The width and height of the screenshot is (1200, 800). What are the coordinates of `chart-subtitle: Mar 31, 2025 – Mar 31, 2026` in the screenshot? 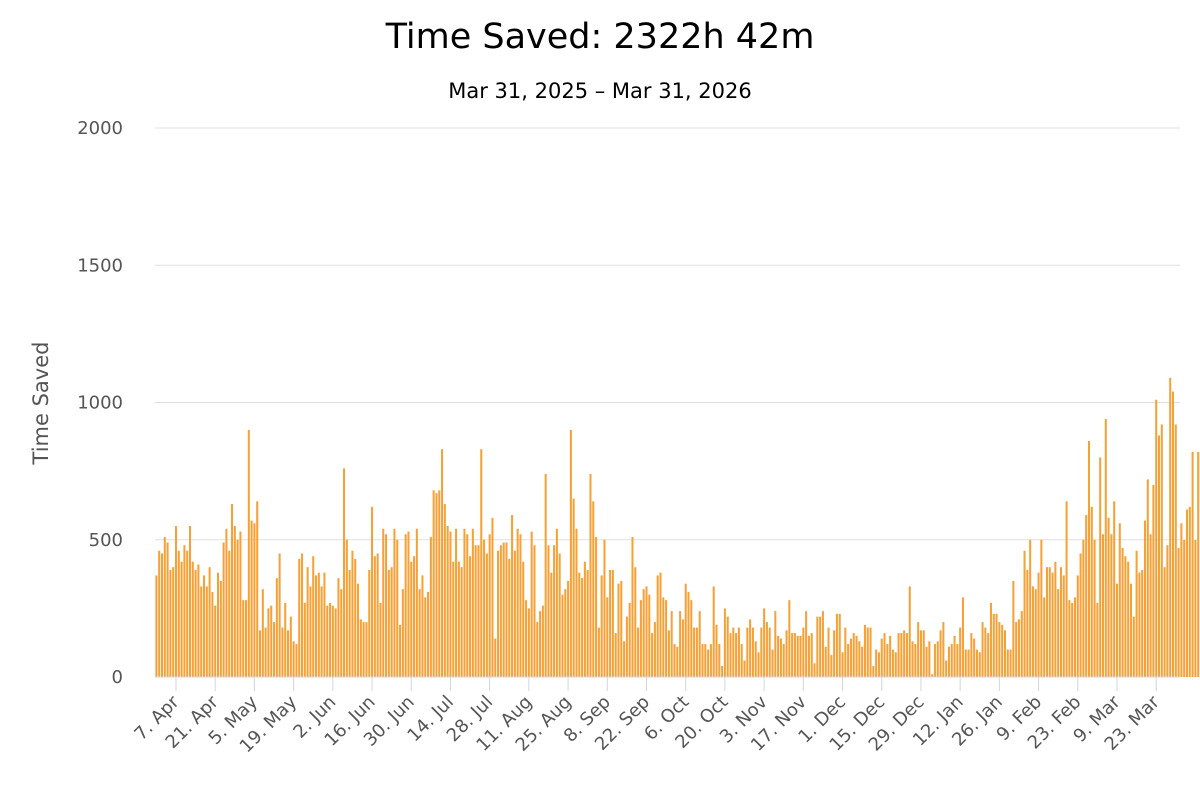 It's located at (599, 91).